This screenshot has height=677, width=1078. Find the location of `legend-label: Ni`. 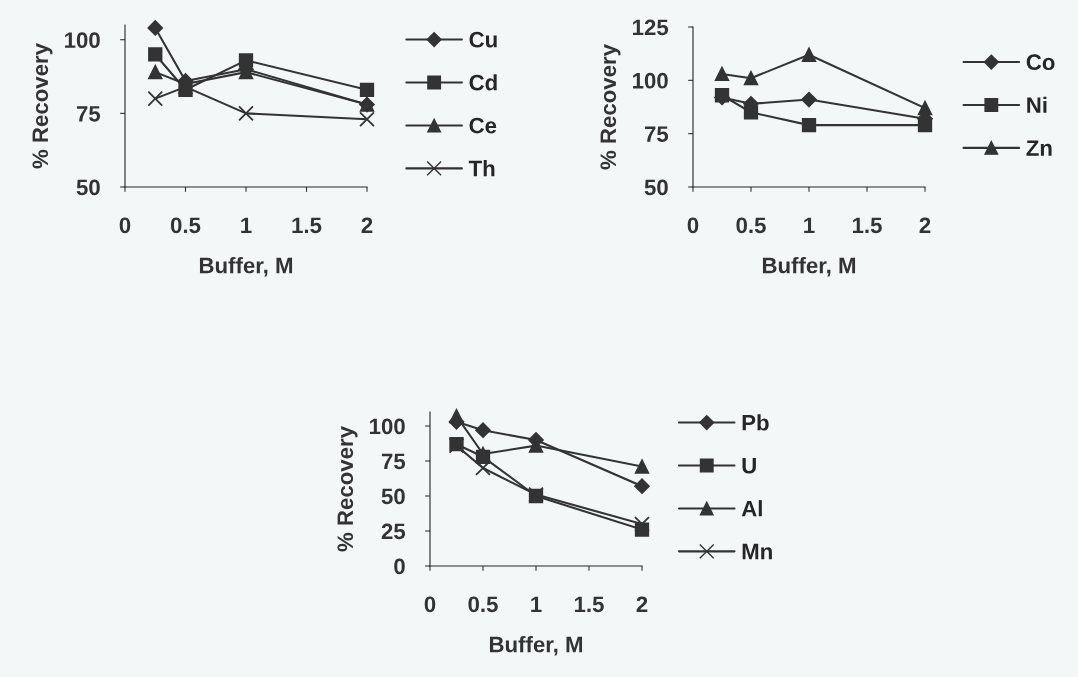

legend-label: Ni is located at coordinates (1037, 104).